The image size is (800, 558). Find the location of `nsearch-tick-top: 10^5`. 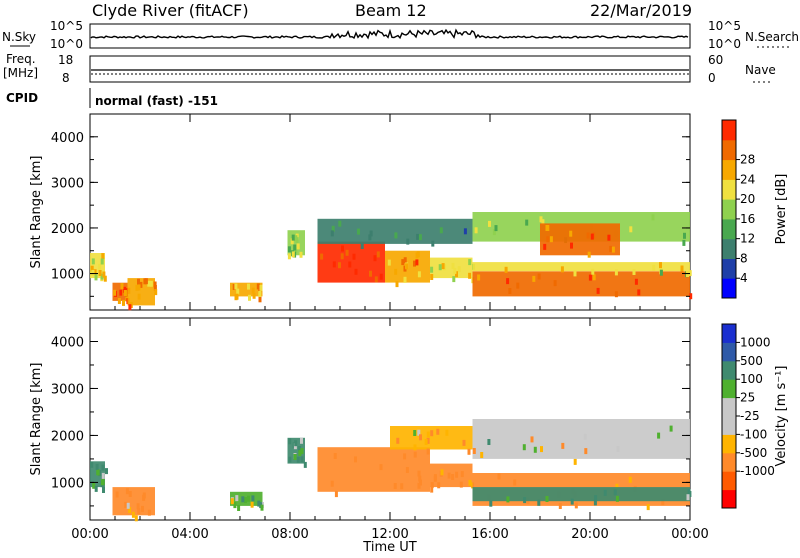

nsearch-tick-top: 10^5 is located at coordinates (724, 26).